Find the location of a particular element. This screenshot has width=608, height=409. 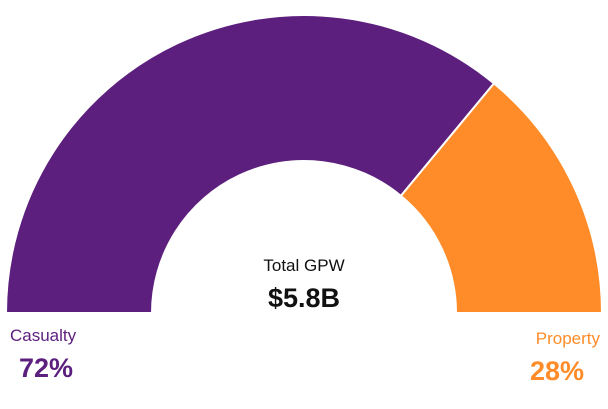

center-value: $5.8B is located at coordinates (304, 298).